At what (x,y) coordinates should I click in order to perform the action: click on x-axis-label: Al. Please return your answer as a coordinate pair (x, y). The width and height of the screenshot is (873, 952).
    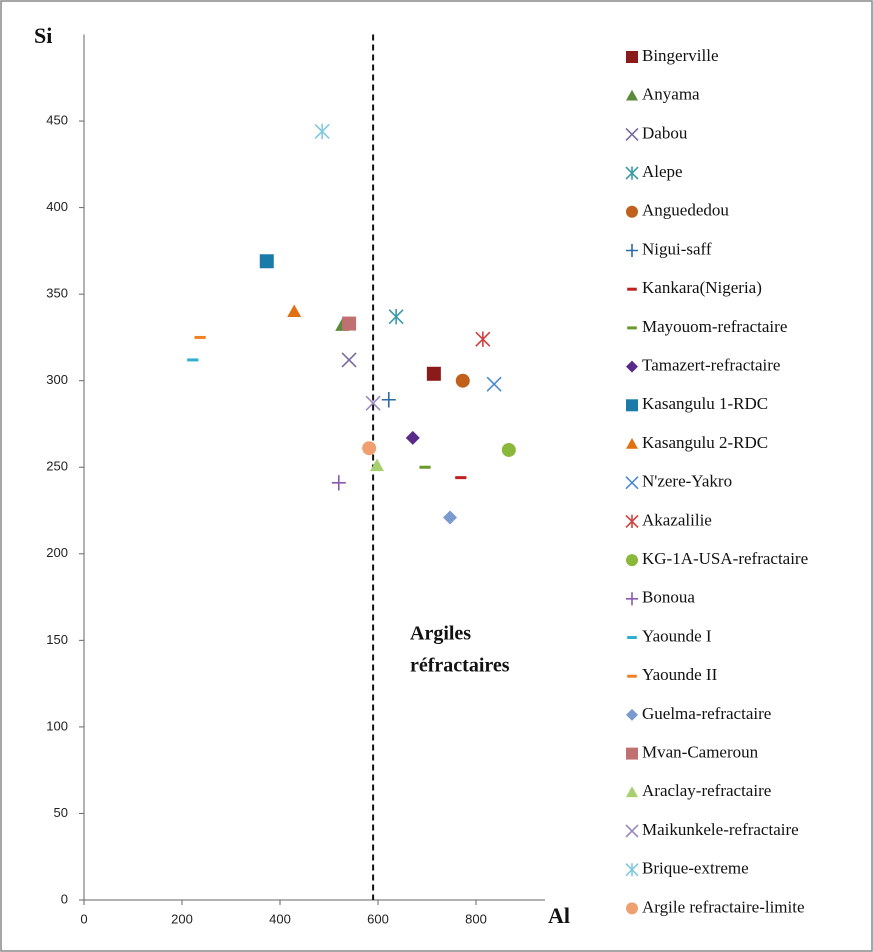
    Looking at the image, I should click on (559, 915).